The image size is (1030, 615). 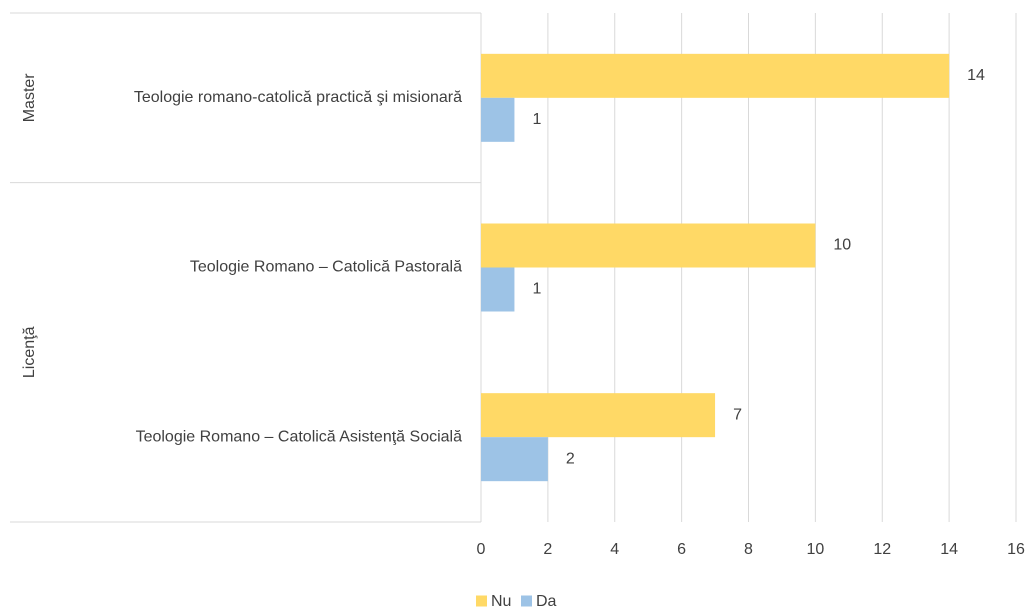 What do you see at coordinates (1016, 549) in the screenshot?
I see `x-tick-label-16: 16` at bounding box center [1016, 549].